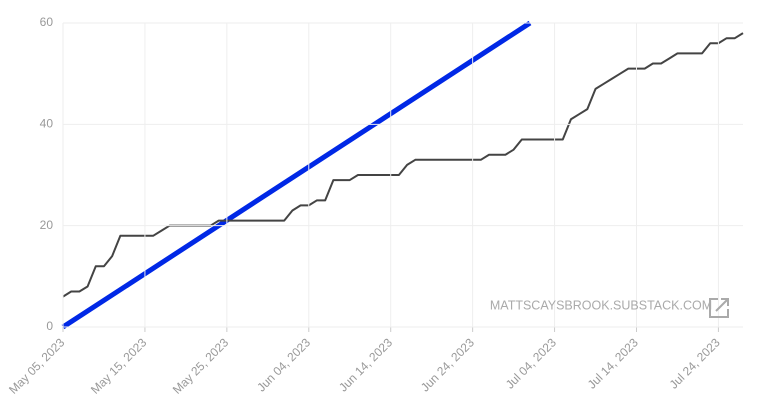  Describe the element at coordinates (37, 366) in the screenshot. I see `x-tick-label: May 05, 2023` at that location.